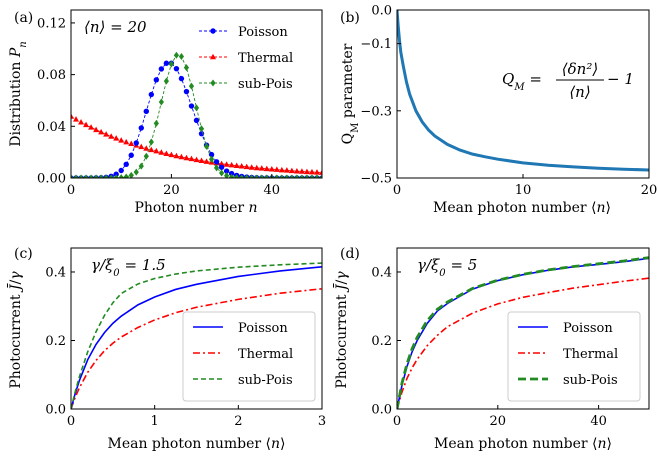 This screenshot has height=460, width=658. What do you see at coordinates (381, 11) in the screenshot?
I see `y-tick-label: 0.0` at bounding box center [381, 11].